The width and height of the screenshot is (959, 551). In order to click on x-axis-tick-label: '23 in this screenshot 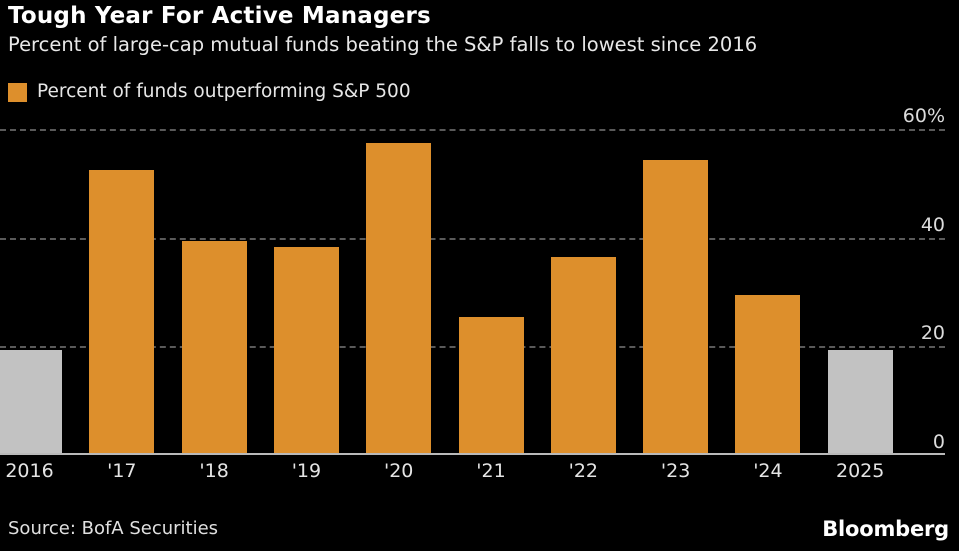, I will do `click(675, 471)`.